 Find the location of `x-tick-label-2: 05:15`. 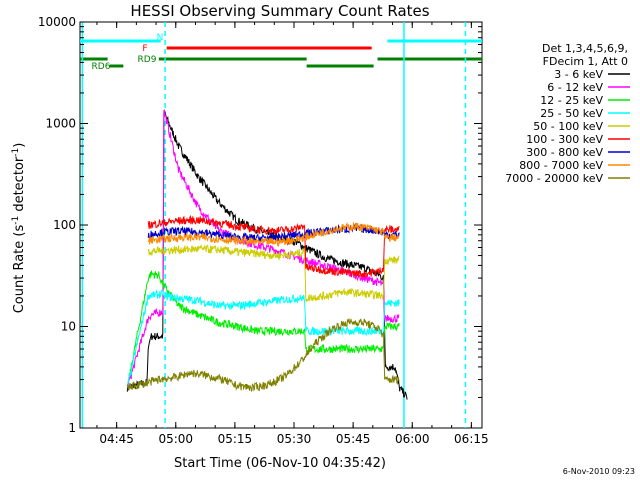

x-tick-label-2: 05:15 is located at coordinates (235, 439).